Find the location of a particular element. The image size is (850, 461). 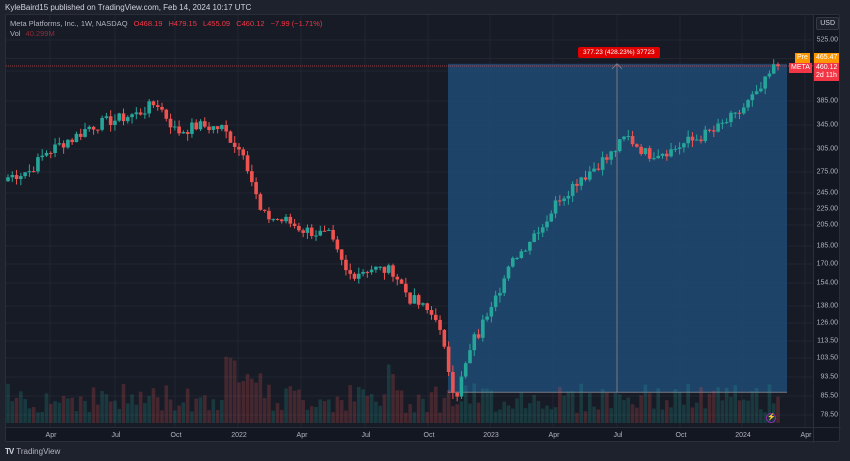

low-value: L455.09 is located at coordinates (216, 23).